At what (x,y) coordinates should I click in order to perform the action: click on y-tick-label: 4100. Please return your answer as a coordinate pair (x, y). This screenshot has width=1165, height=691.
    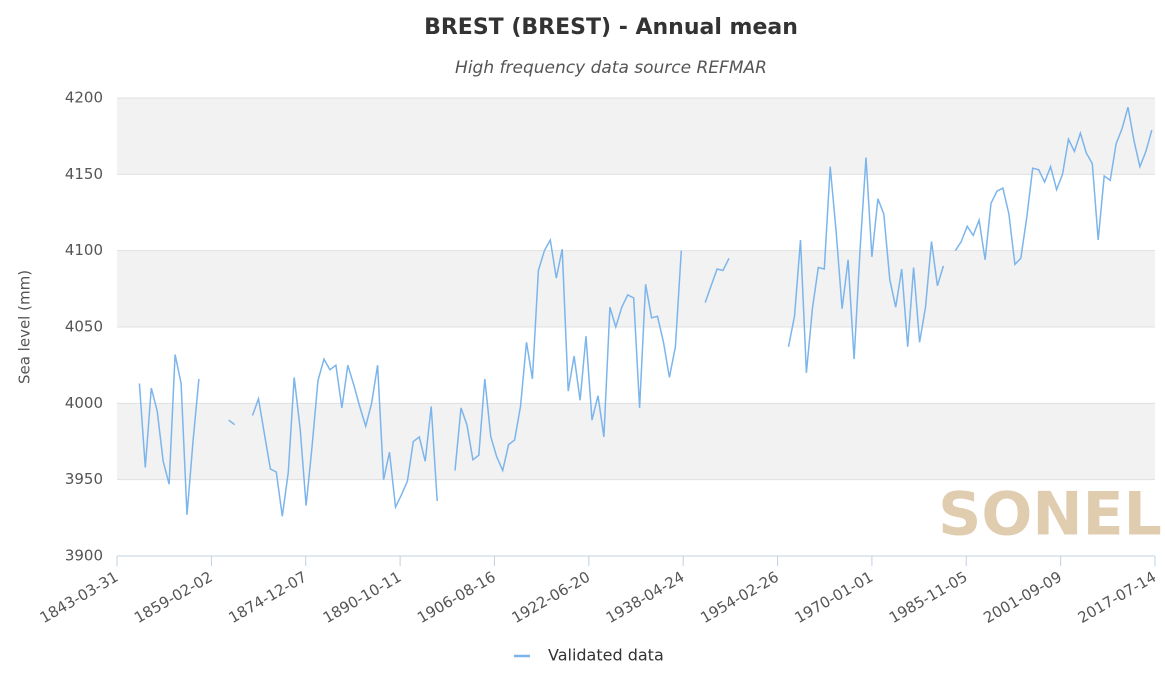
    Looking at the image, I should click on (84, 250).